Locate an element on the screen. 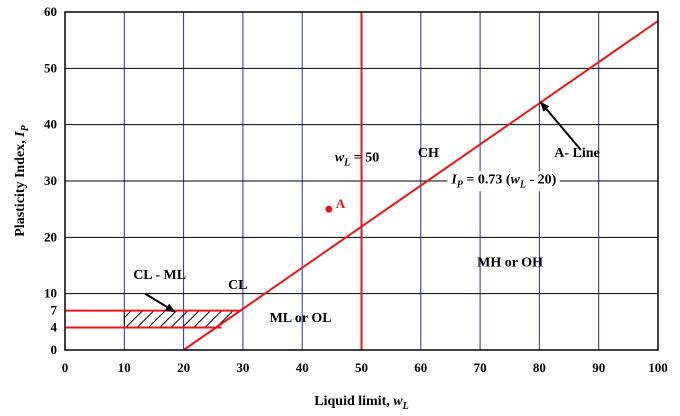  points-layer: A is located at coordinates (335, 204).